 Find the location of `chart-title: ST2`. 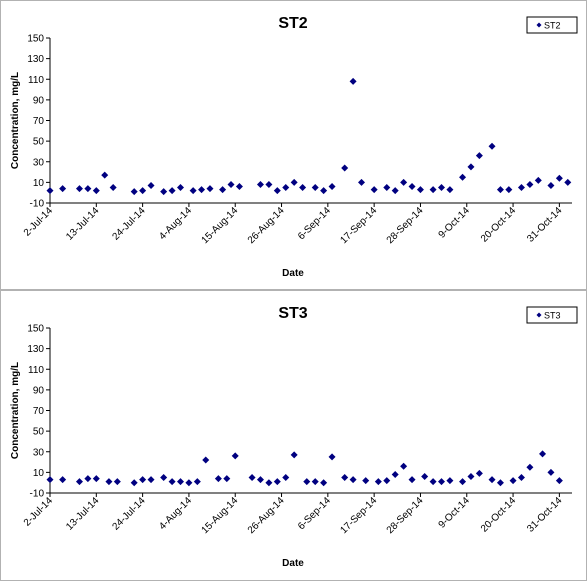

chart-title: ST2 is located at coordinates (292, 23).